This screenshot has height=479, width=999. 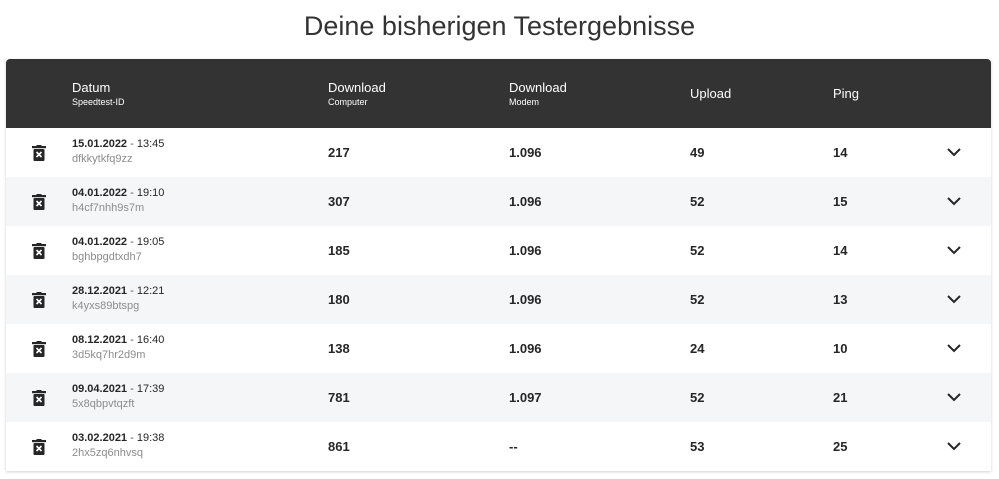 I want to click on header-ping: Ping, so click(x=846, y=93).